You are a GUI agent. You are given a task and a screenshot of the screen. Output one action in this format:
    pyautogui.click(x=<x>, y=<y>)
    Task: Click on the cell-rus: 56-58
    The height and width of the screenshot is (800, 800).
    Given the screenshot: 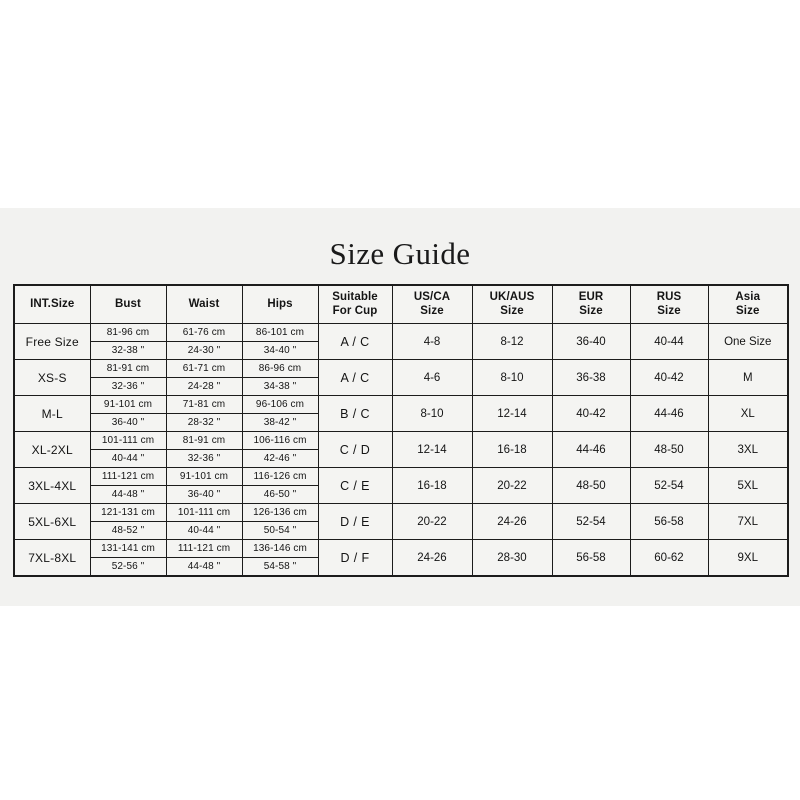 What is the action you would take?
    pyautogui.click(x=669, y=521)
    